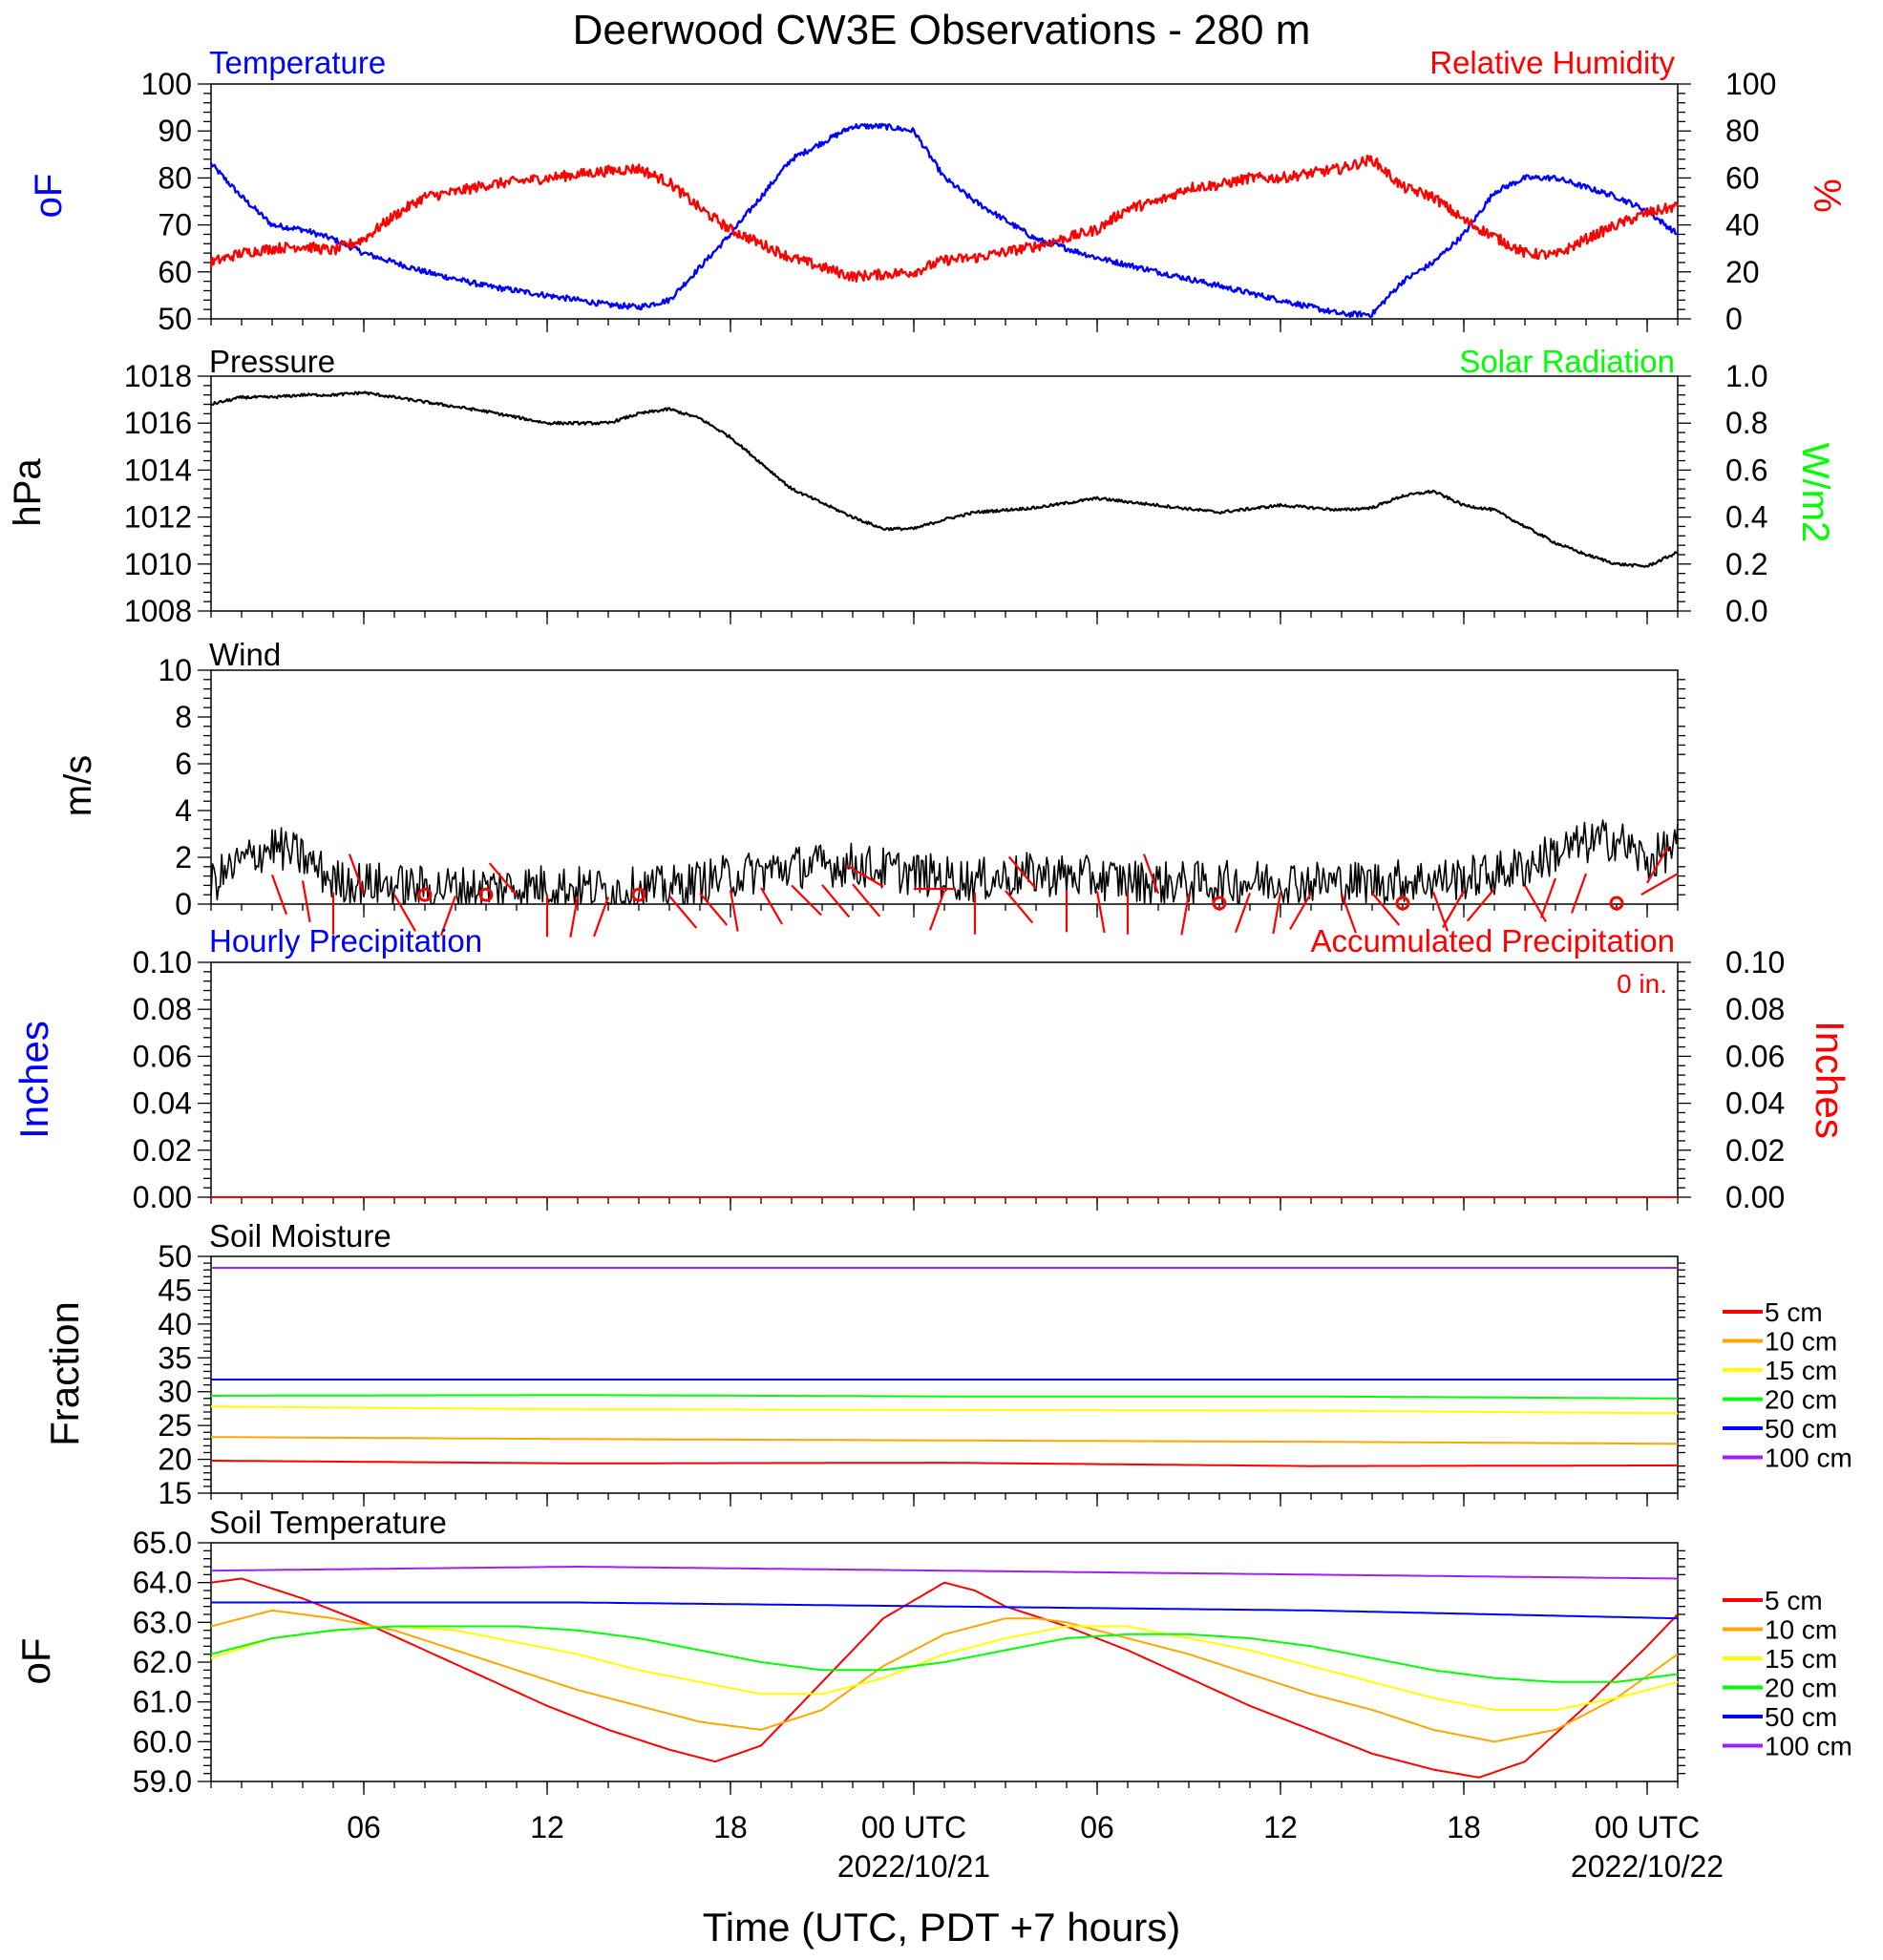  Describe the element at coordinates (1815, 492) in the screenshot. I see `solar-ylabel: W/m2` at that location.